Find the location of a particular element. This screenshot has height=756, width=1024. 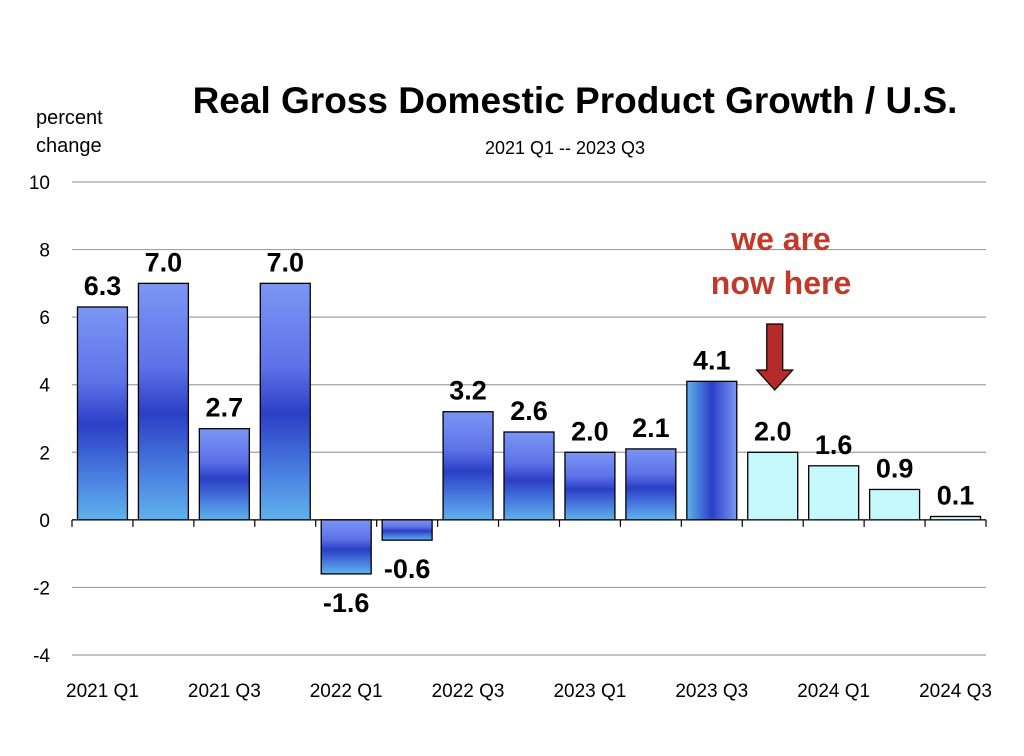

x-tick-label: 2021 Q3 is located at coordinates (224, 691).